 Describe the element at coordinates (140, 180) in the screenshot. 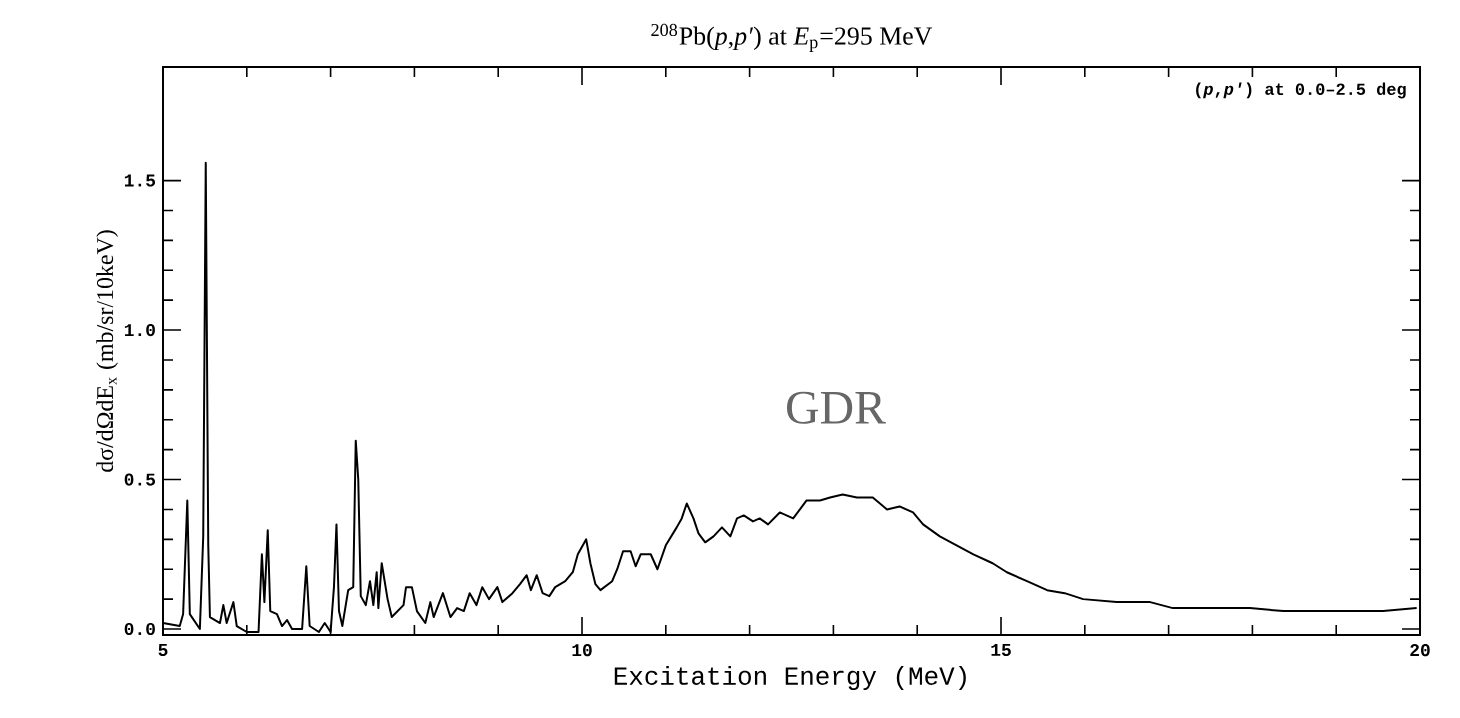

I see `y-tick-label: 1.5` at that location.